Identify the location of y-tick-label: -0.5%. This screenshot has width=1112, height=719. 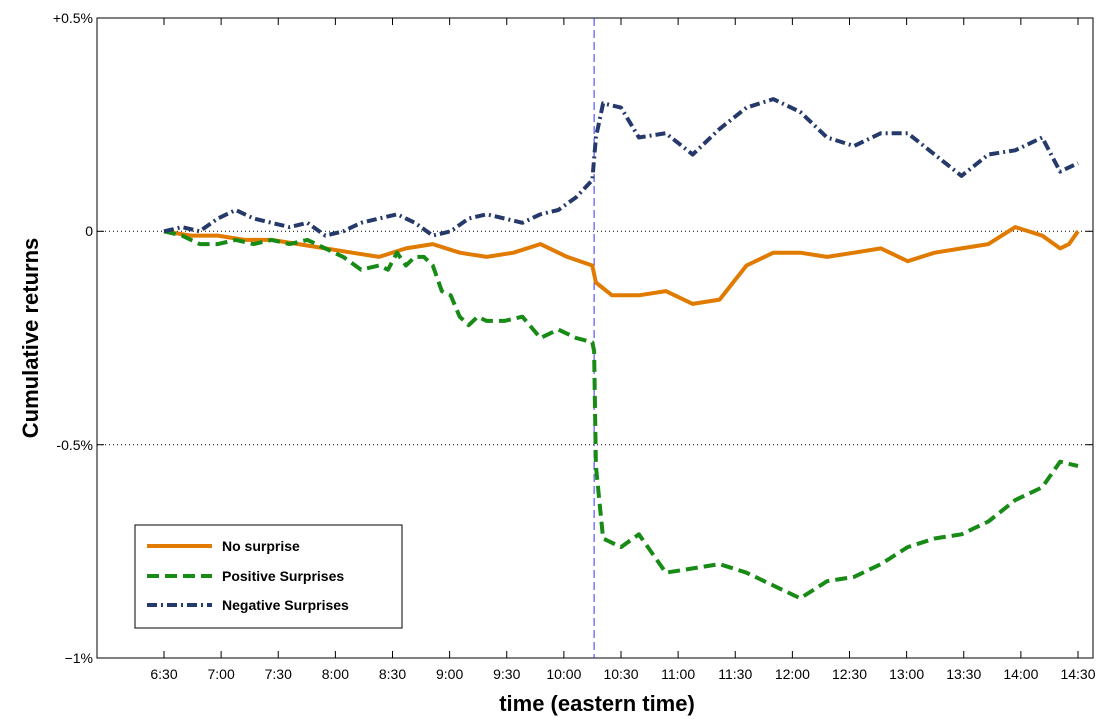
(74, 445).